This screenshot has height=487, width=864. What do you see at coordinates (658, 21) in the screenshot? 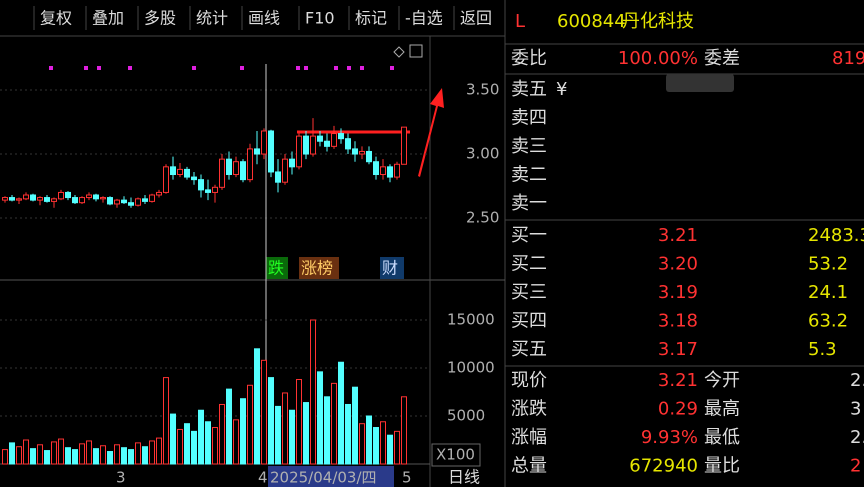
I see `stock-name: 丹化科技` at bounding box center [658, 21].